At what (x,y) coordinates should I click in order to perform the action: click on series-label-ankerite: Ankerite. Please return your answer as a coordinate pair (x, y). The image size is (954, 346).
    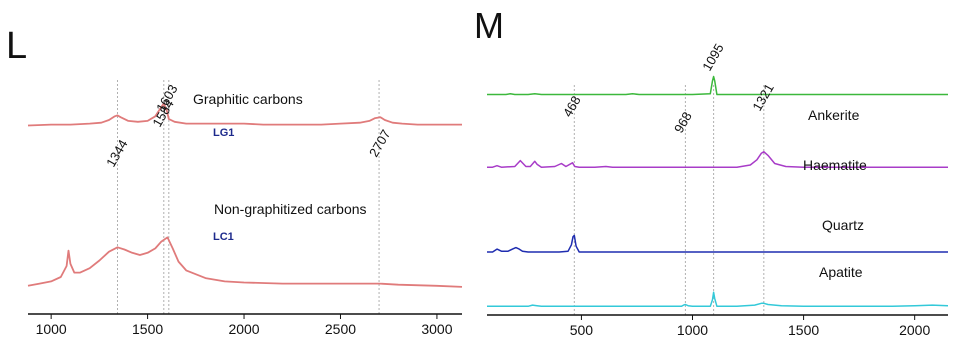
    Looking at the image, I should click on (834, 115).